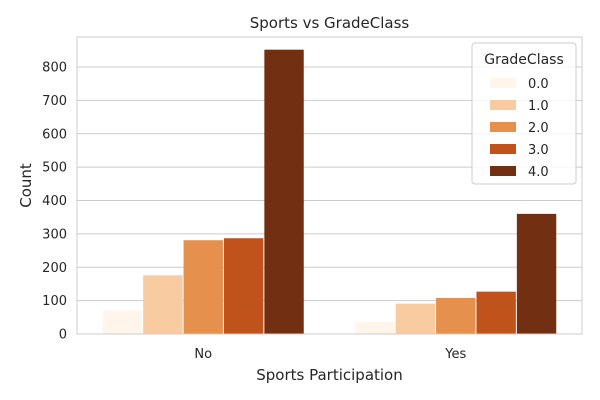 The height and width of the screenshot is (400, 600). What do you see at coordinates (330, 23) in the screenshot?
I see `chart-title: Sports vs GradeClass` at bounding box center [330, 23].